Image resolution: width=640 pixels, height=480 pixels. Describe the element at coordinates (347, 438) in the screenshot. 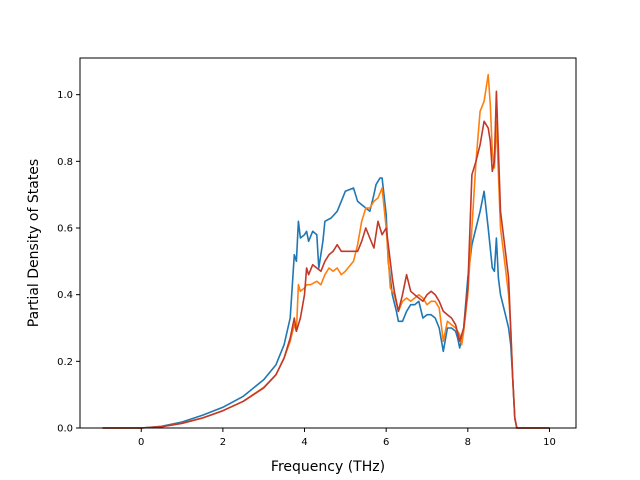

I see `x-axis: 0 2 4 6 8 10` at that location.